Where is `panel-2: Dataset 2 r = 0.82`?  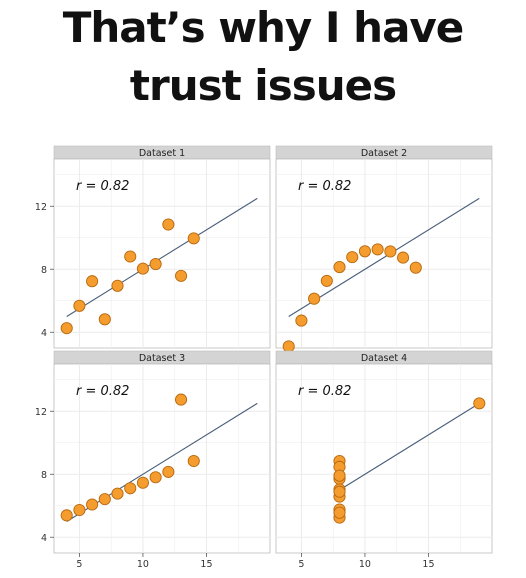 panel-2: Dataset 2 r = 0.82 is located at coordinates (384, 249).